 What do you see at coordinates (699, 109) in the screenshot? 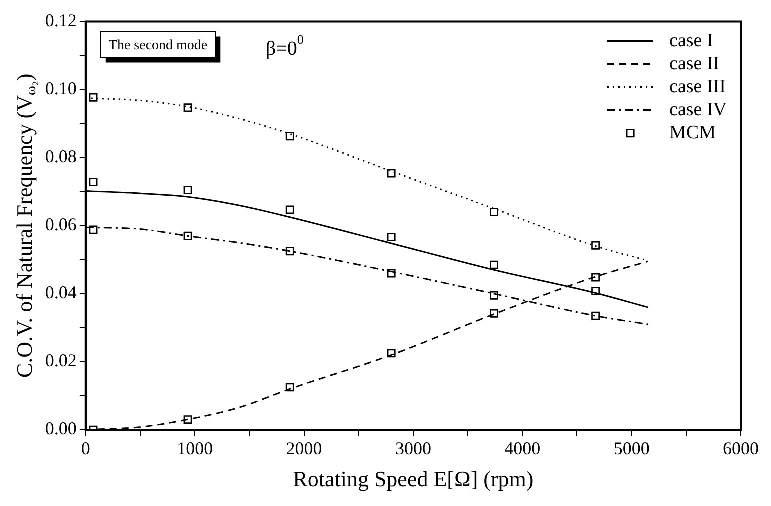
I see `legend-label: case IV` at bounding box center [699, 109].